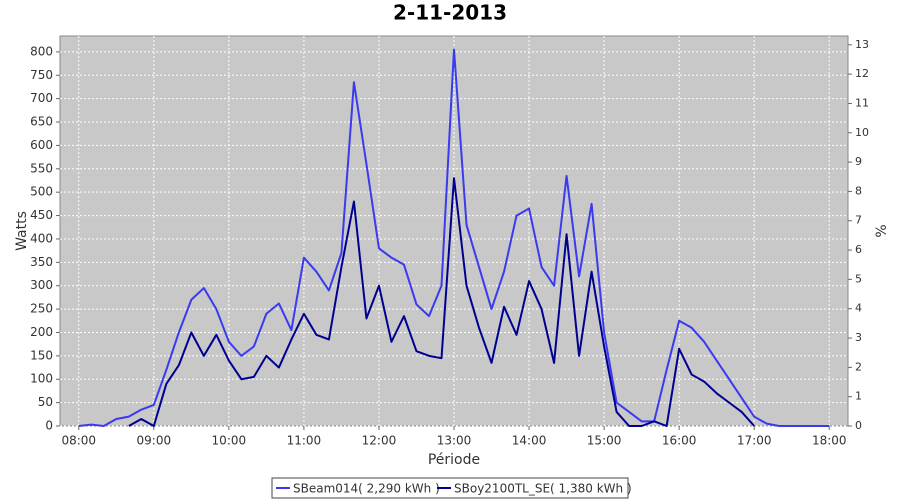  Describe the element at coordinates (304, 441) in the screenshot. I see `x-tick-label: 11:00` at that location.